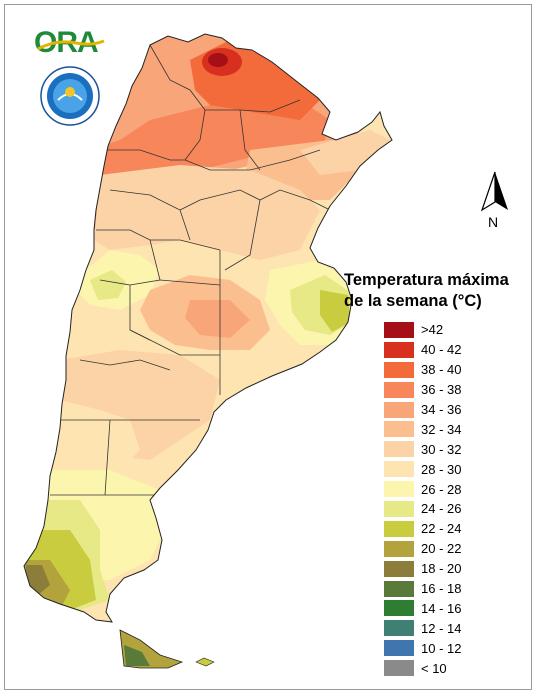 This screenshot has width=538, height=696. Describe the element at coordinates (71, 45) in the screenshot. I see `logo-swoosh-icon` at that location.